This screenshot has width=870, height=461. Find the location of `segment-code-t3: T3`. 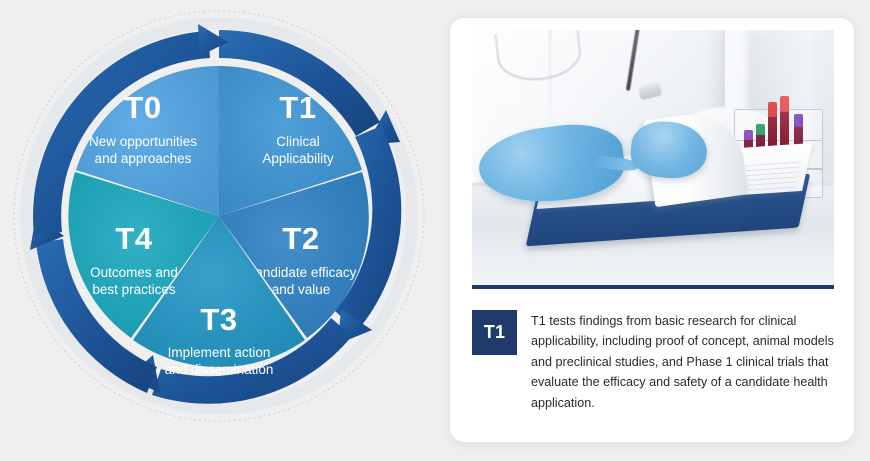

segment-code-t3: T3 is located at coordinates (218, 319).